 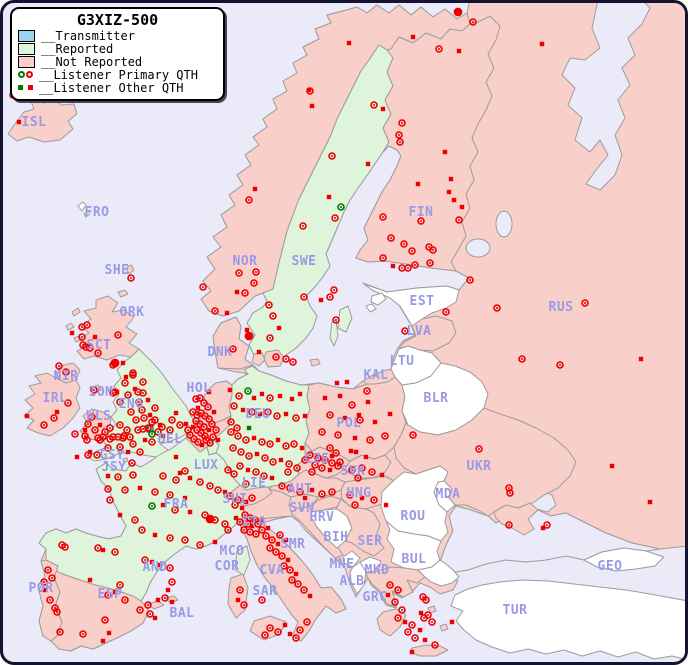 What do you see at coordinates (371, 308) in the screenshot?
I see `country-est` at bounding box center [371, 308].